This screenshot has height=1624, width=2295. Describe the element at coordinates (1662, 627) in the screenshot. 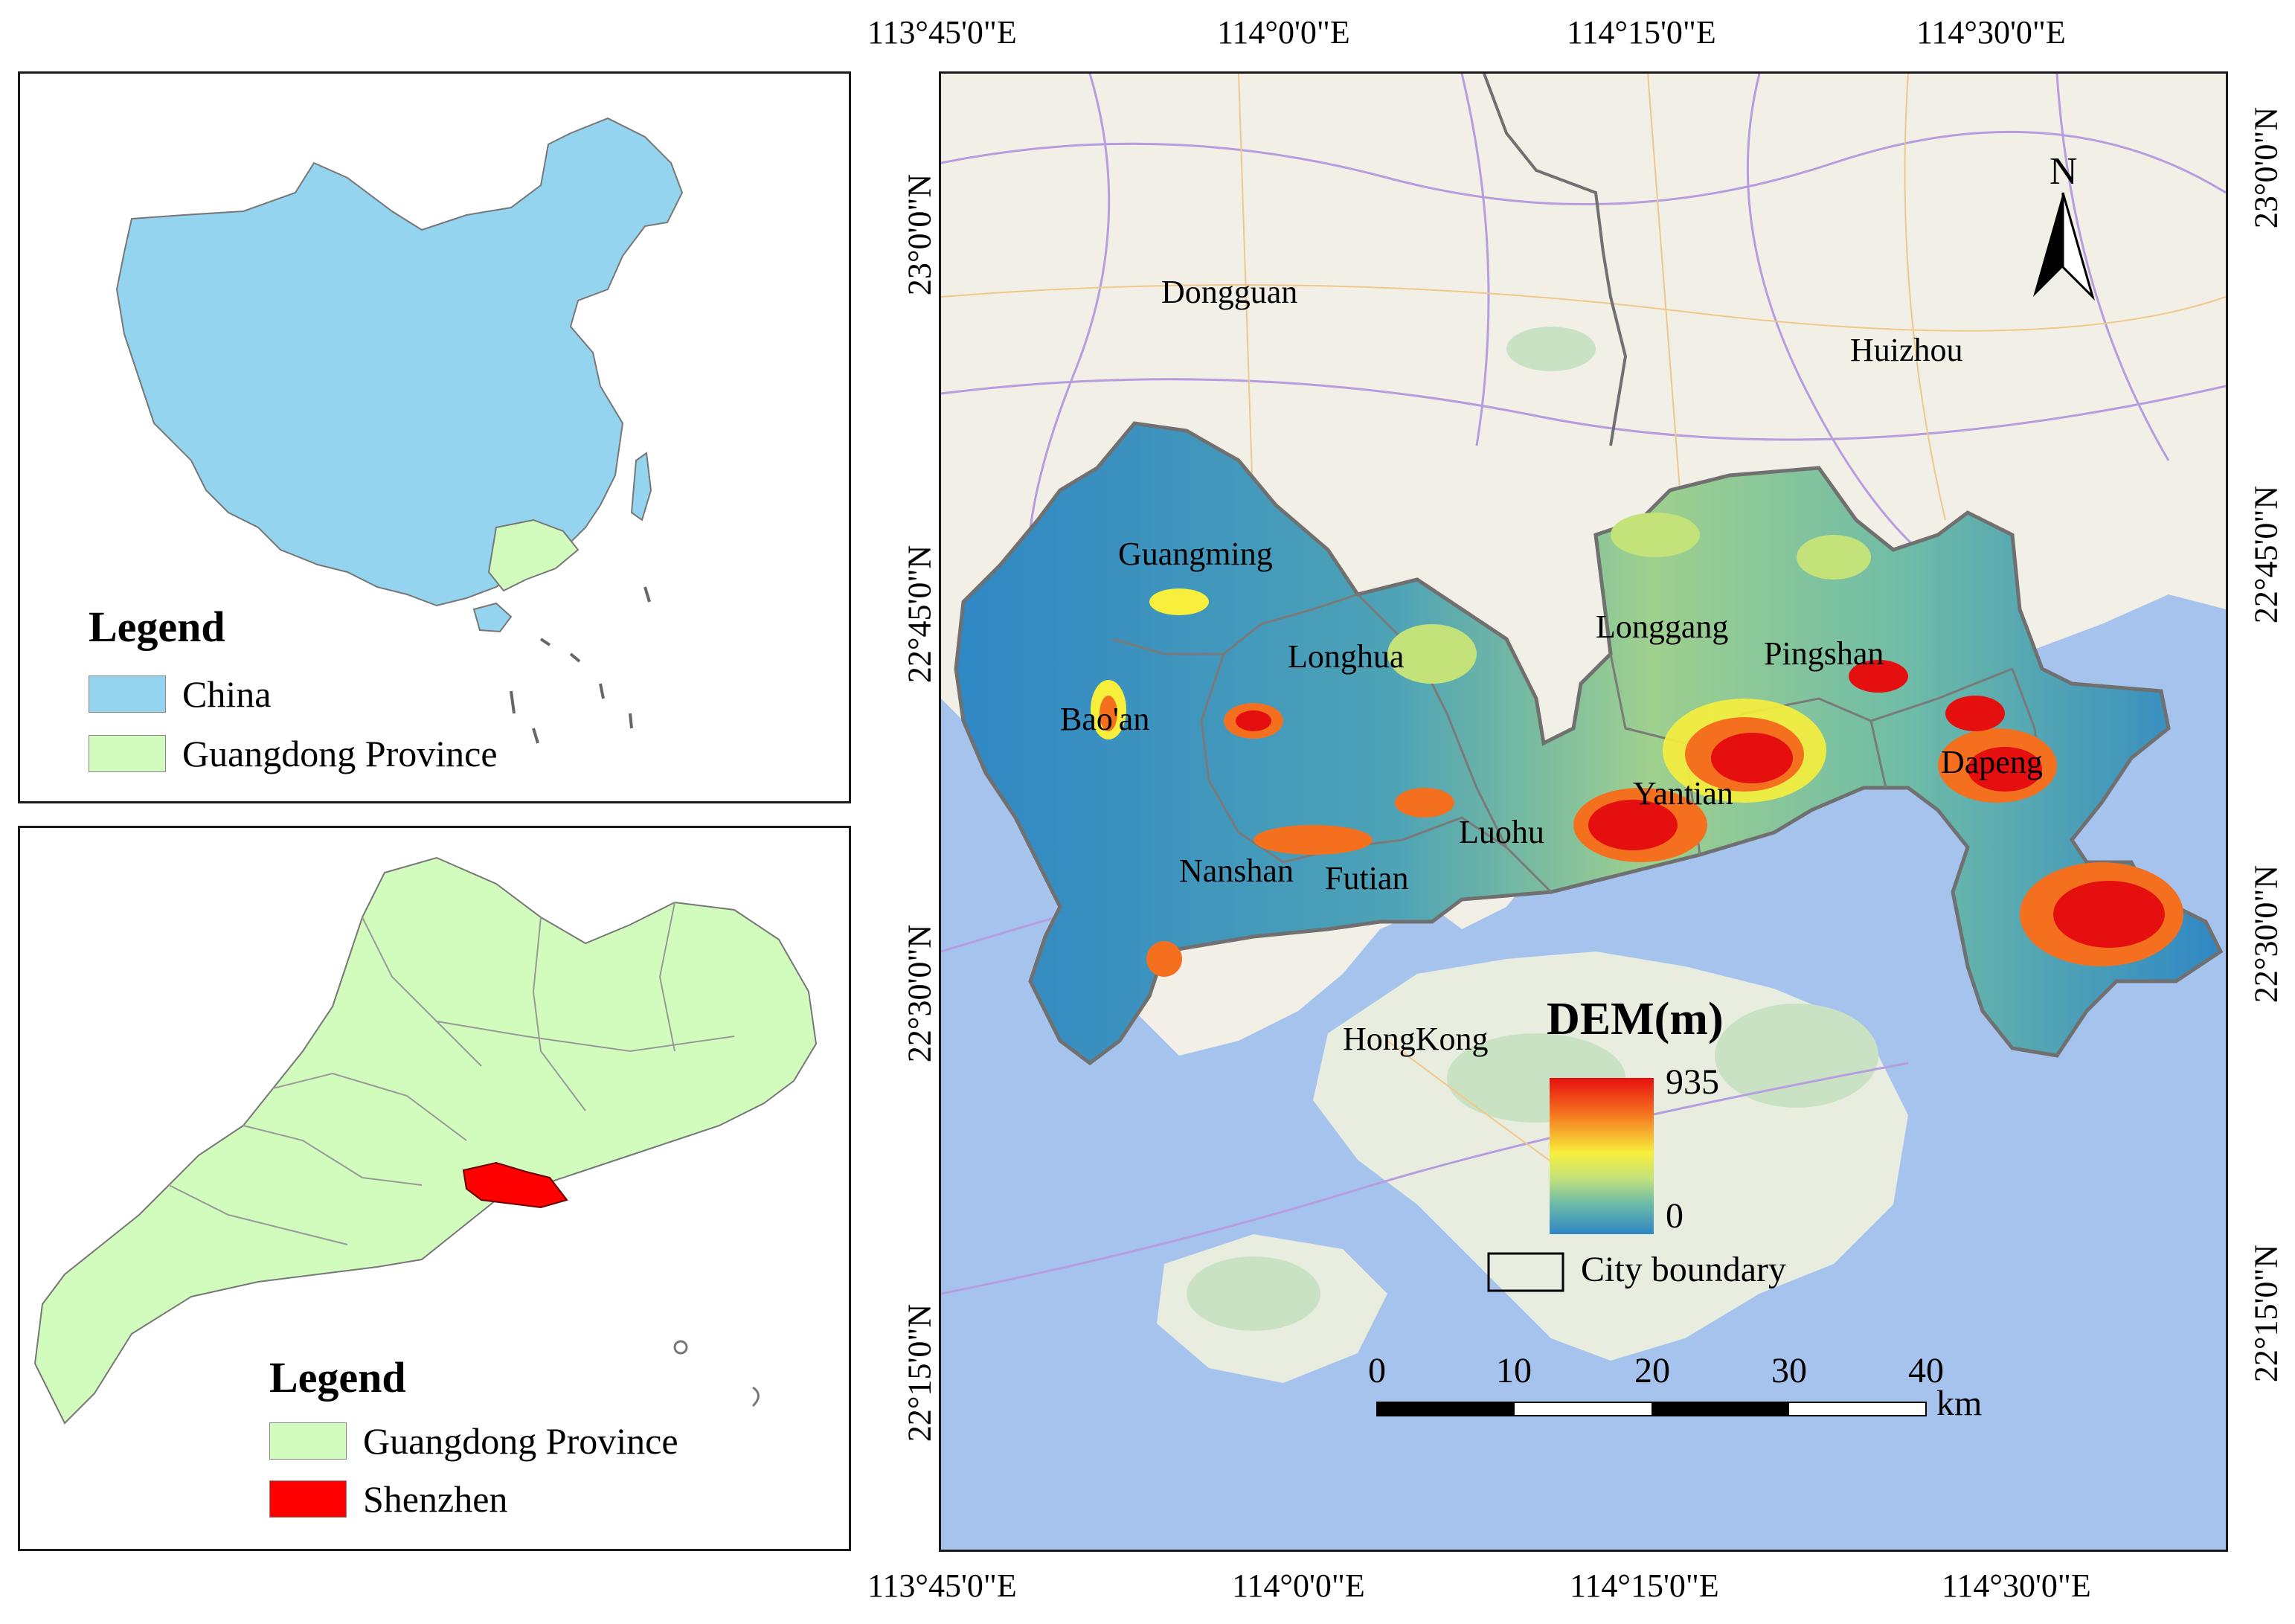

I see `district-label-longgang: Longgang` at that location.